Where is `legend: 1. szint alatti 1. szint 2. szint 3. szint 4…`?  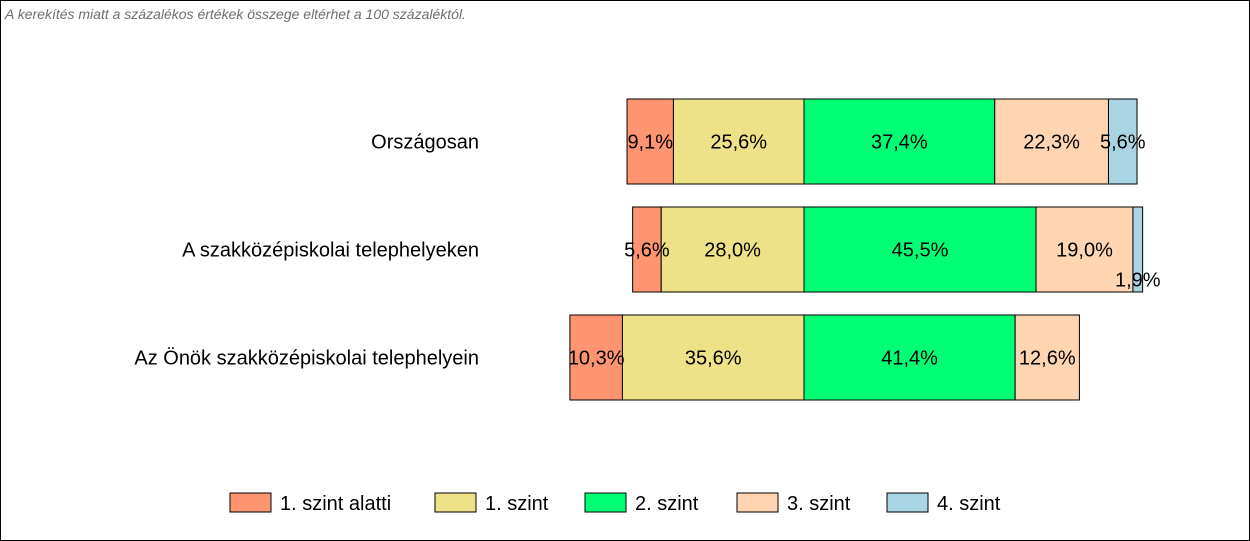 legend: 1. szint alatti 1. szint 2. szint 3. szint 4… is located at coordinates (615, 503).